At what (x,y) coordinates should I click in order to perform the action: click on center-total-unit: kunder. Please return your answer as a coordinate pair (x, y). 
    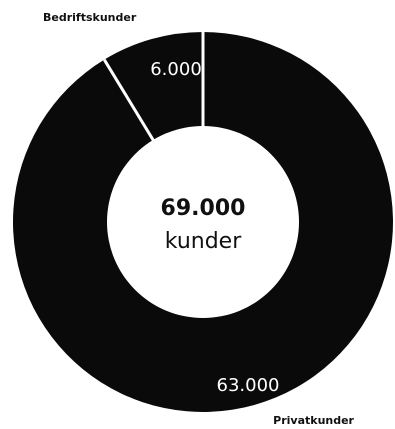
    Looking at the image, I should click on (203, 241).